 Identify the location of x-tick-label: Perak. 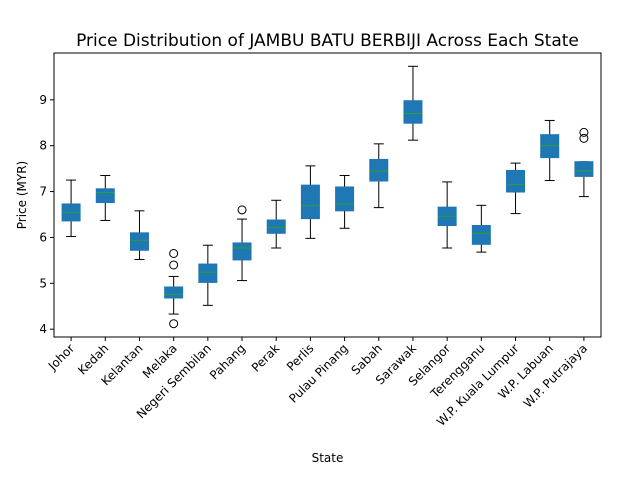
(266, 358).